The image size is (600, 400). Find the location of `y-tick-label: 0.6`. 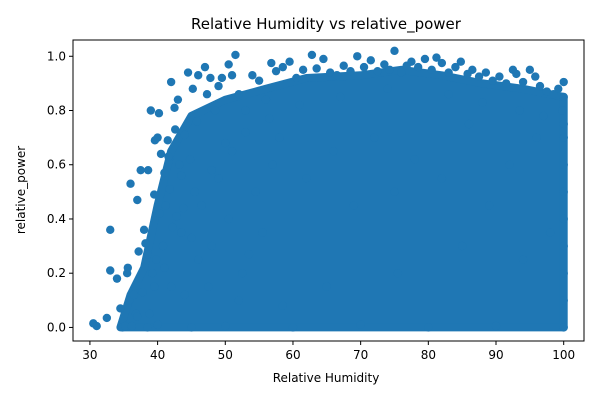

y-tick-label: 0.6 is located at coordinates (56, 165).